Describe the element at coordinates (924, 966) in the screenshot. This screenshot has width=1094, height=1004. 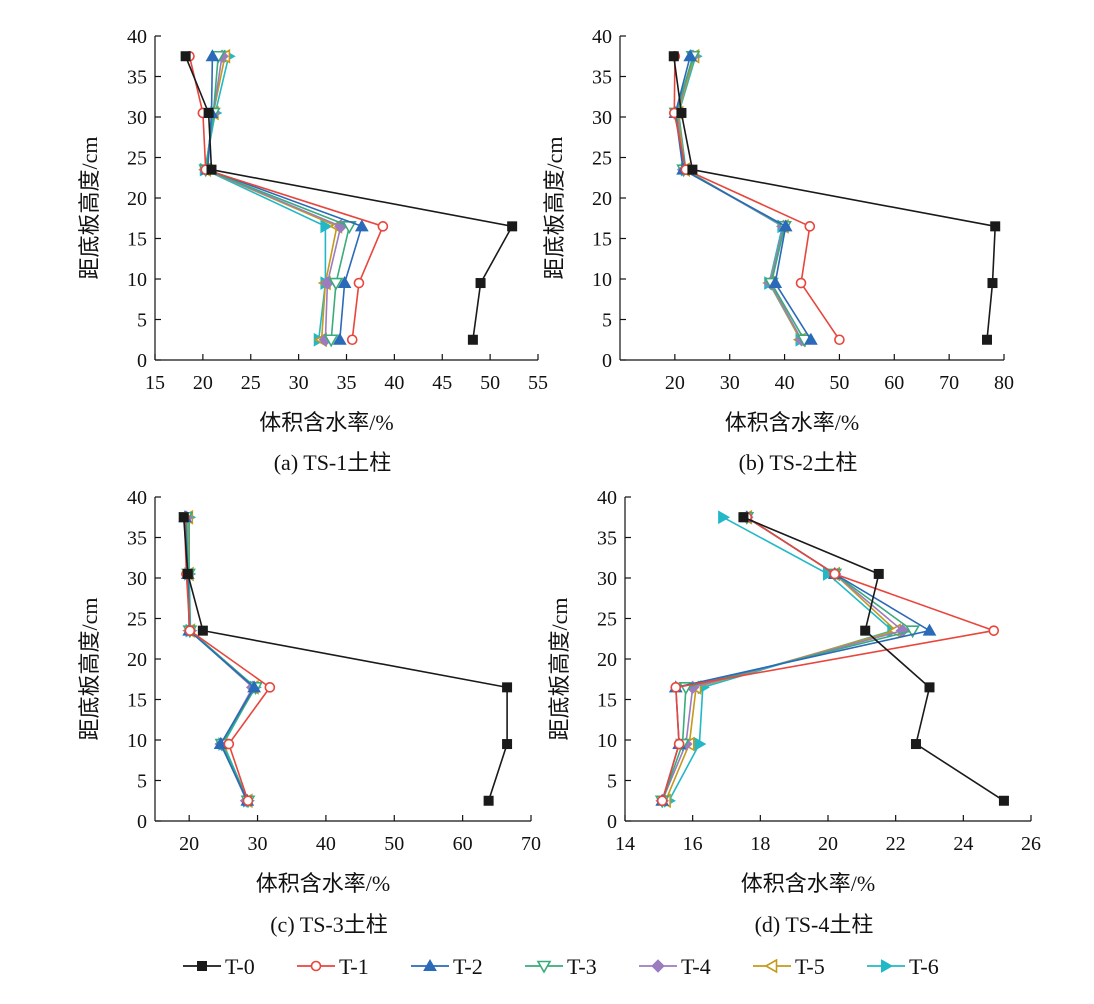
I see `legend-label: T-6` at that location.